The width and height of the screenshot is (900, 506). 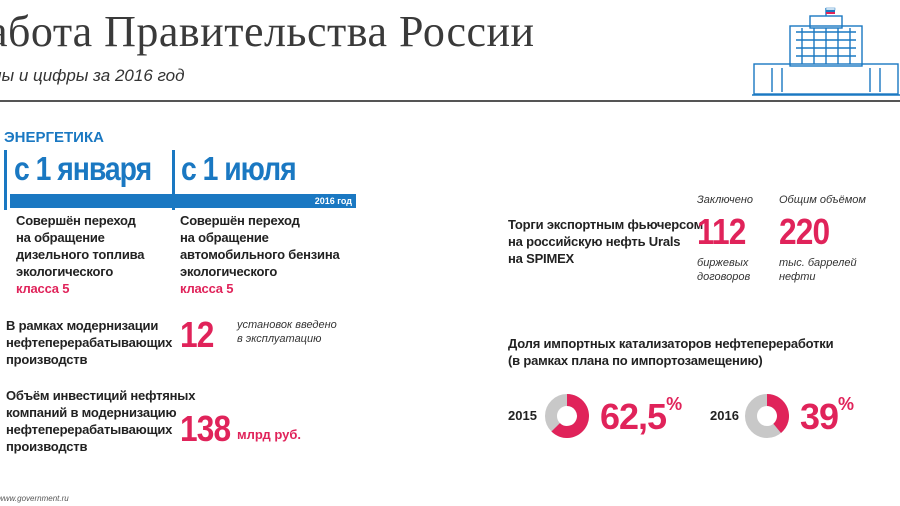 What do you see at coordinates (827, 415) in the screenshot?
I see `catalyst-value-2016: 39%` at bounding box center [827, 415].